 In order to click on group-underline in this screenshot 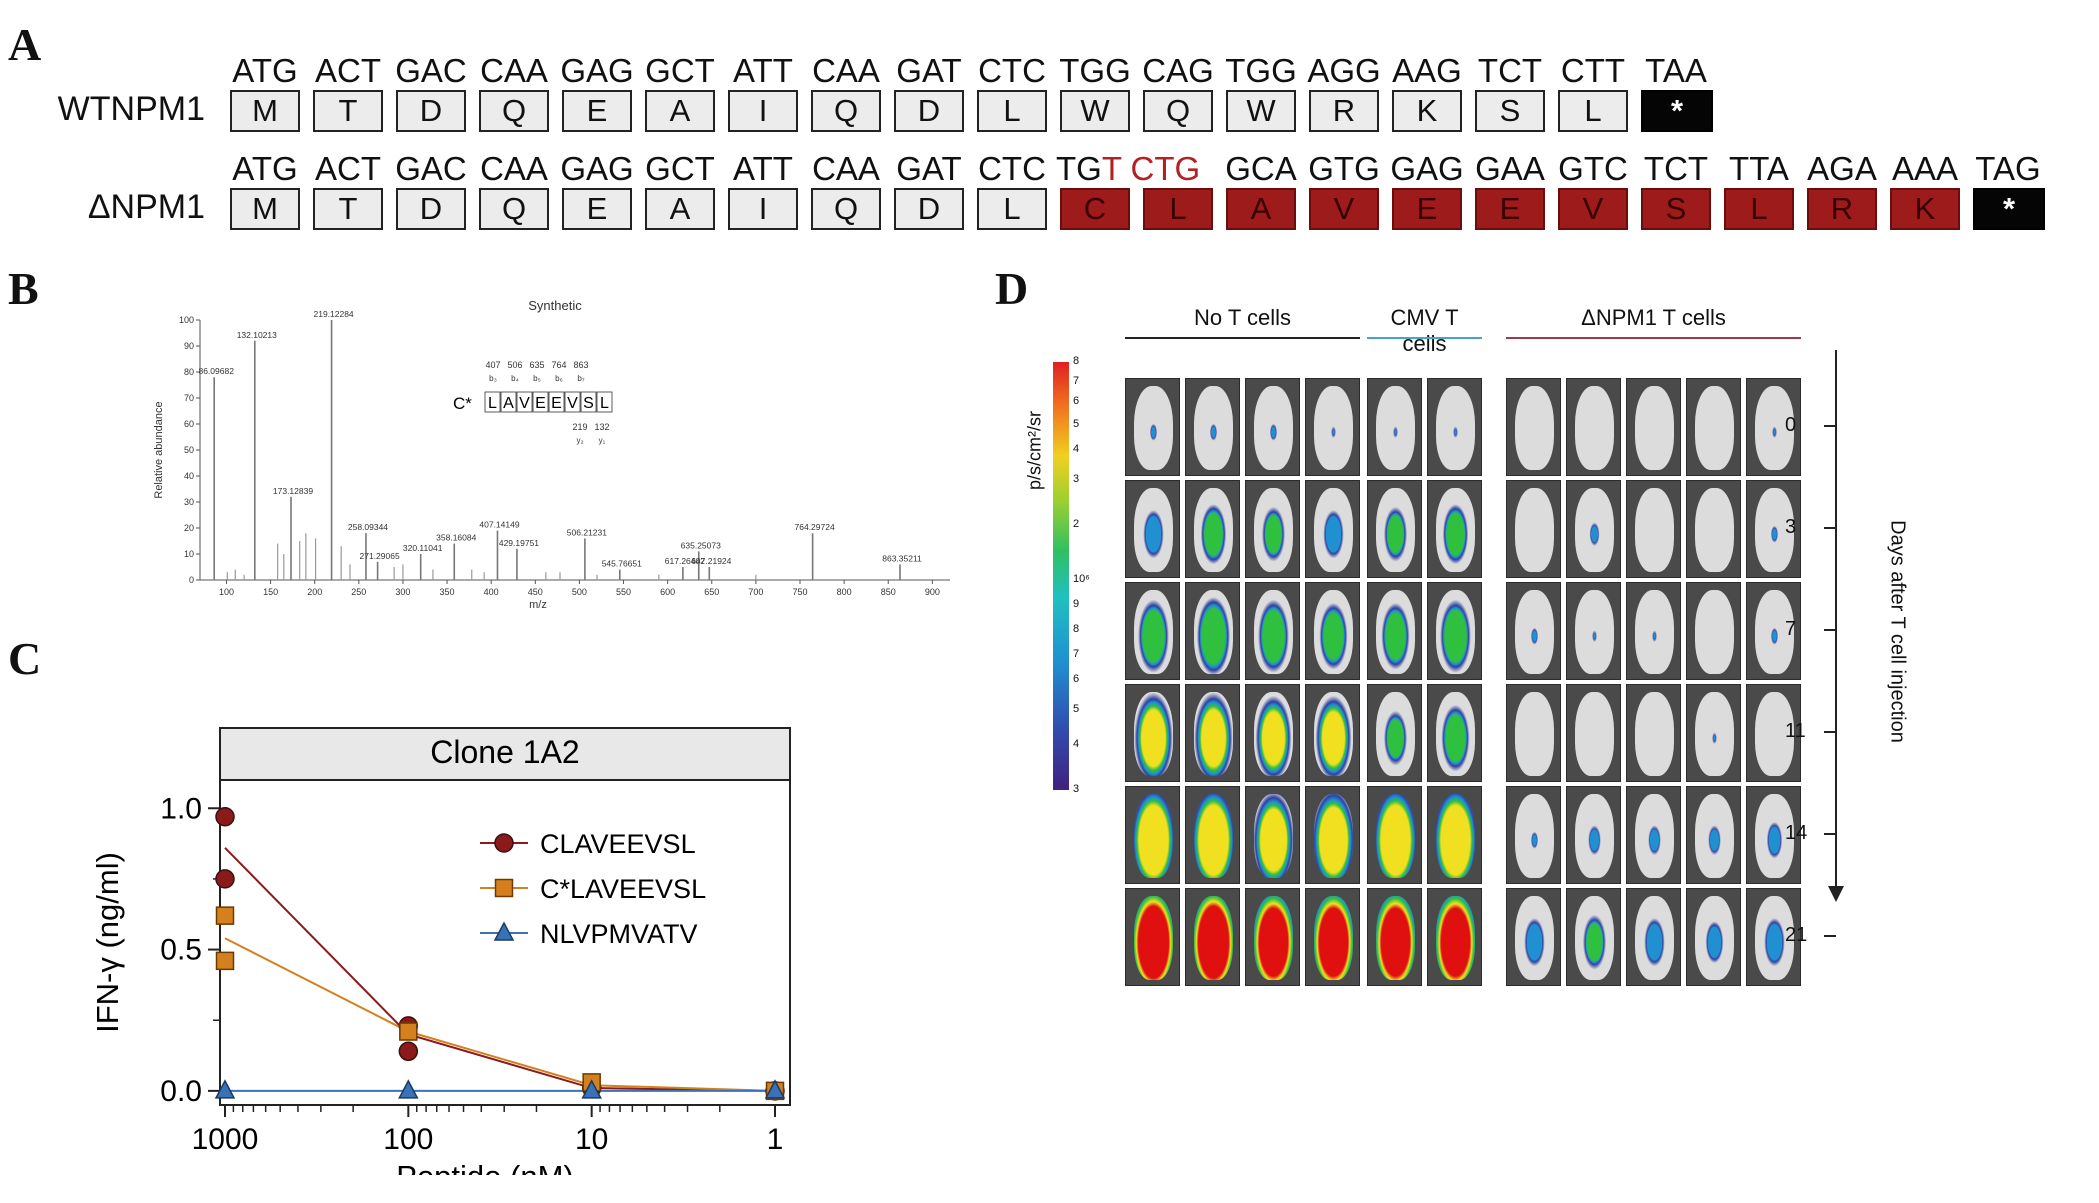, I will do `click(1653, 338)`.